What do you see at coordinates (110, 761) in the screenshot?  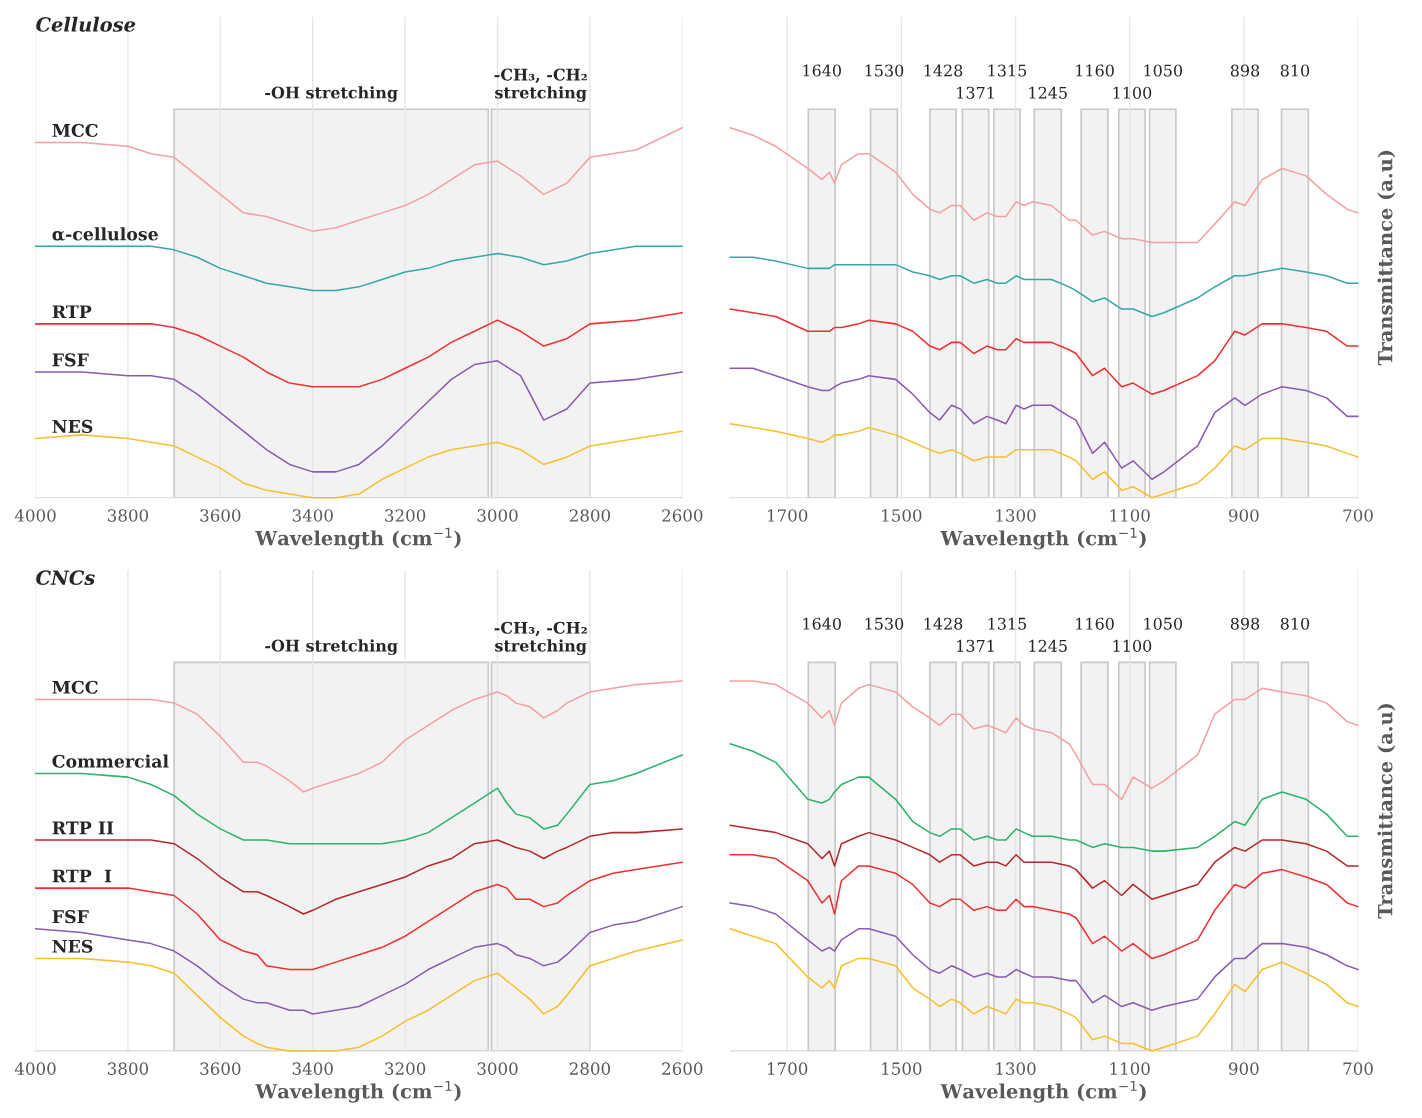 I see `series-label: Commercial` at bounding box center [110, 761].